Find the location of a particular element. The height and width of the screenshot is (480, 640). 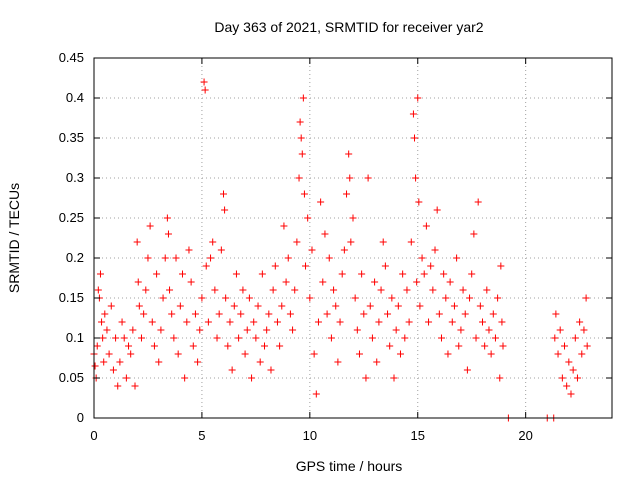

x-axis-label: GPS time / hours is located at coordinates (349, 466).